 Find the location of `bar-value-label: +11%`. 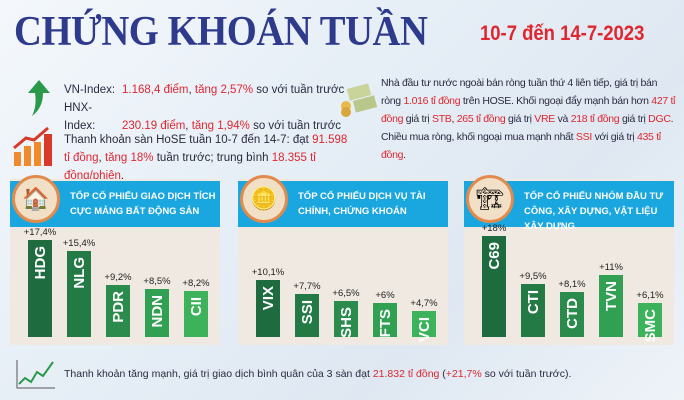

bar-value-label: +11% is located at coordinates (611, 268).